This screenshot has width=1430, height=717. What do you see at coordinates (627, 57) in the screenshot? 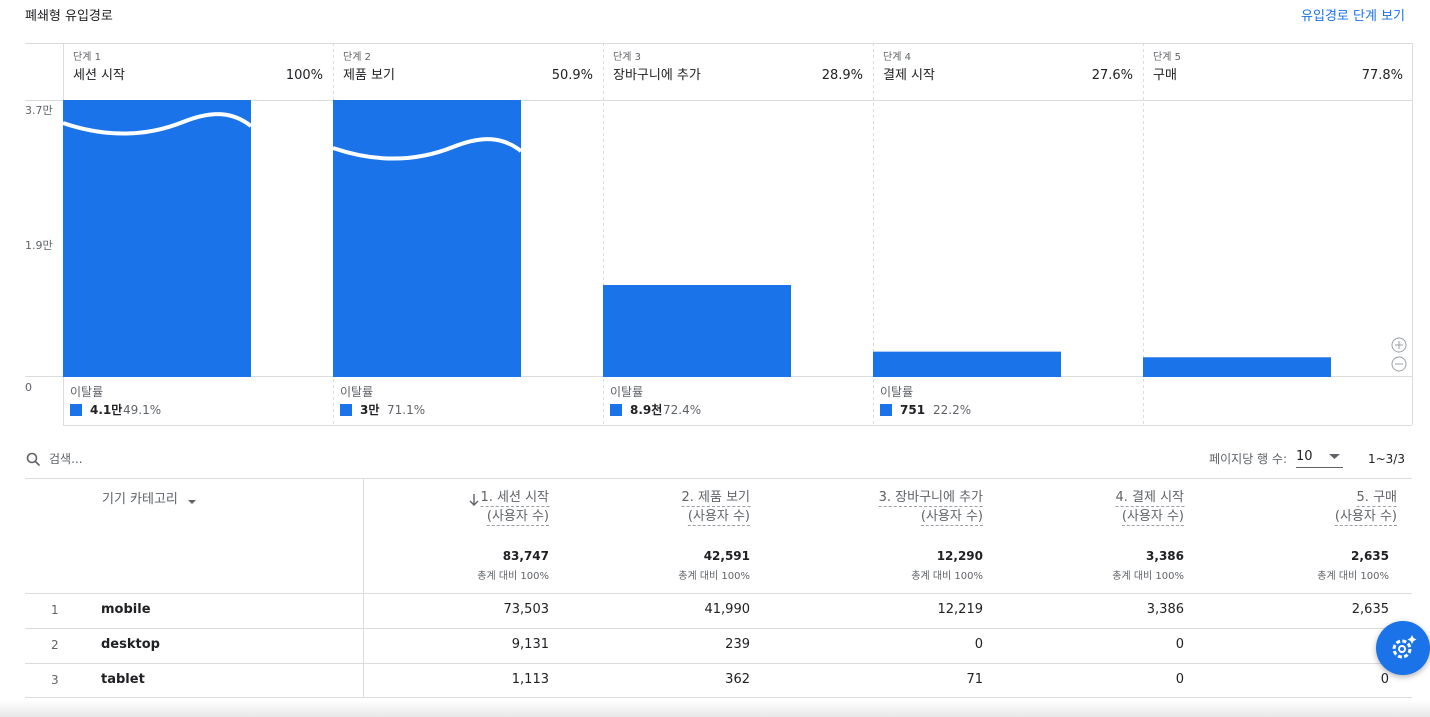
I see `step-label: 단계 3` at bounding box center [627, 57].